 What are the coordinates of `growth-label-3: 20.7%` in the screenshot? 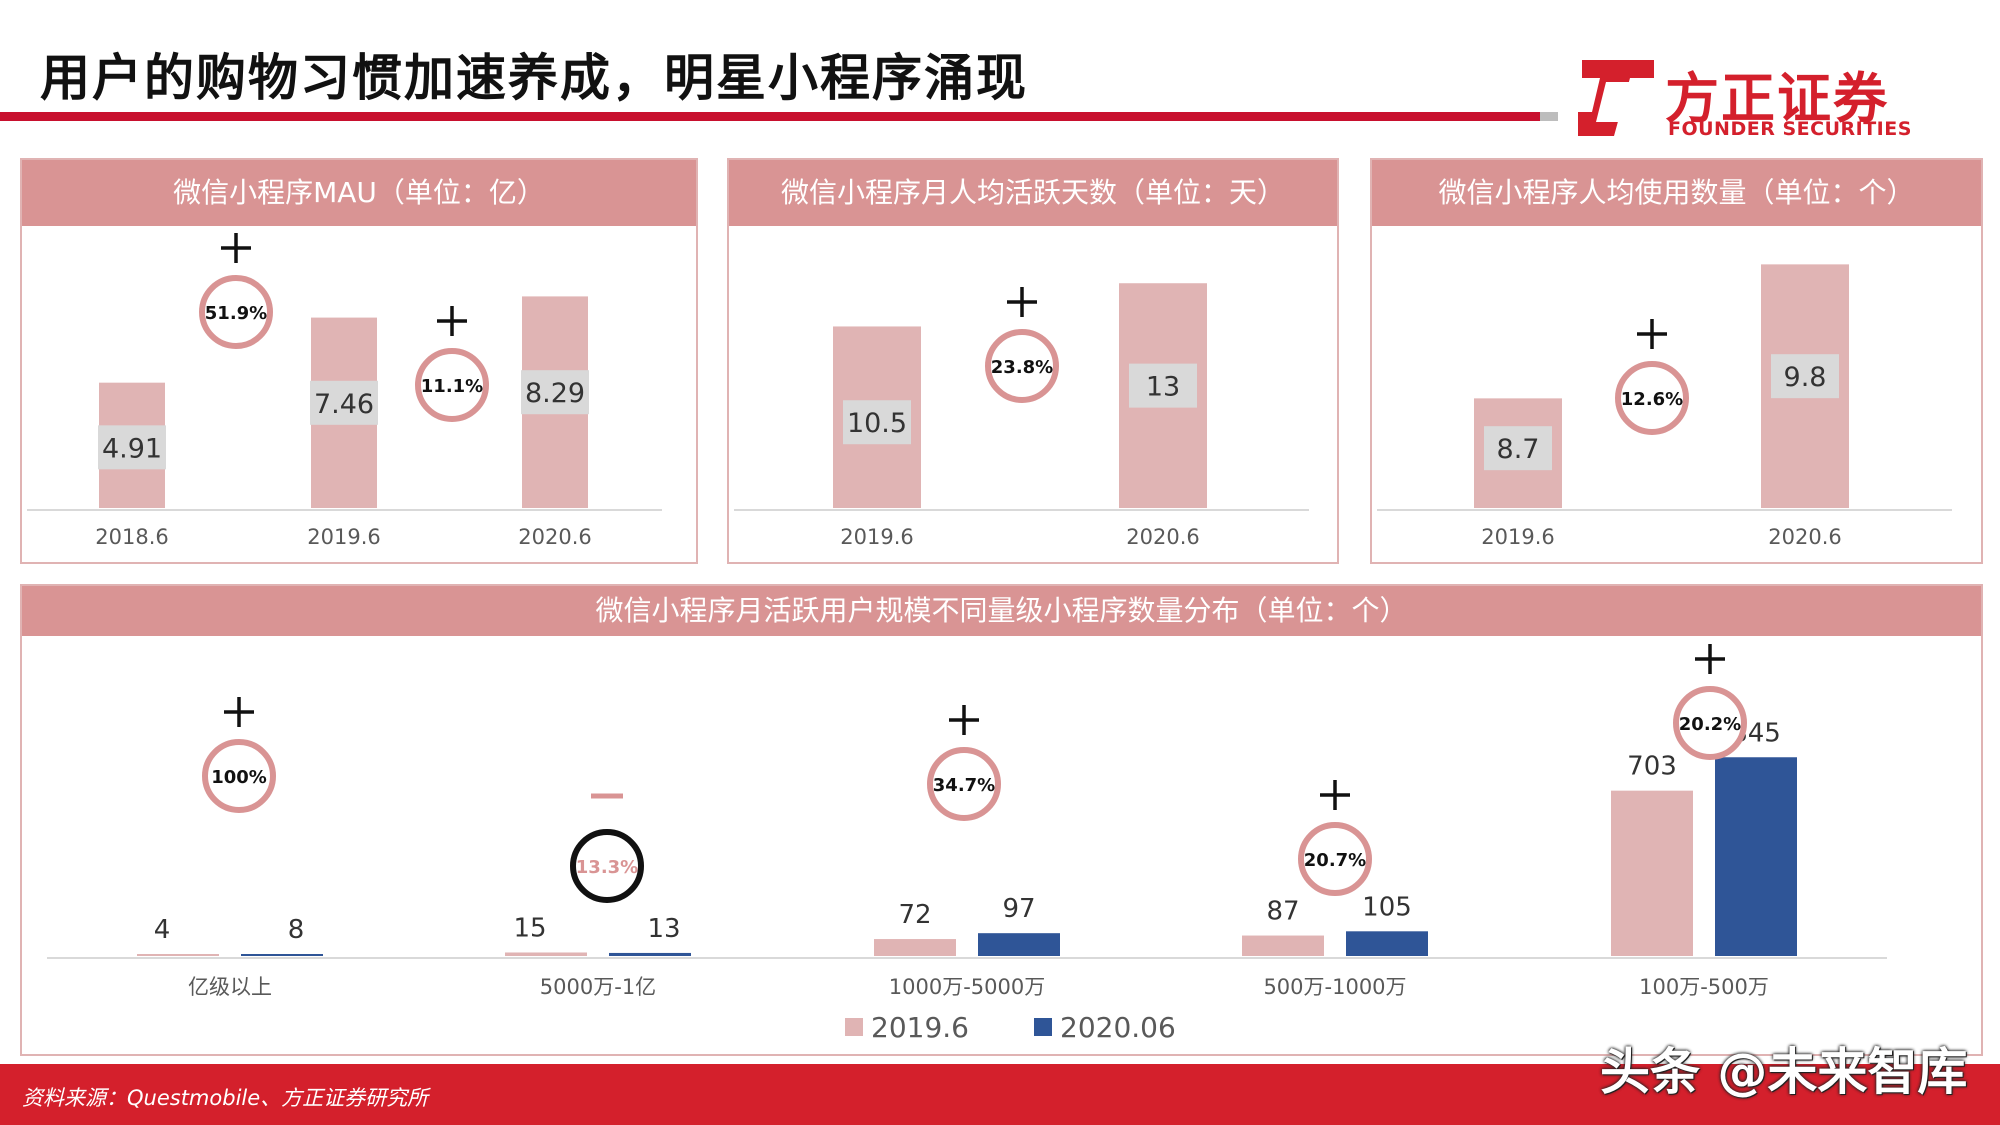 It's located at (1335, 860).